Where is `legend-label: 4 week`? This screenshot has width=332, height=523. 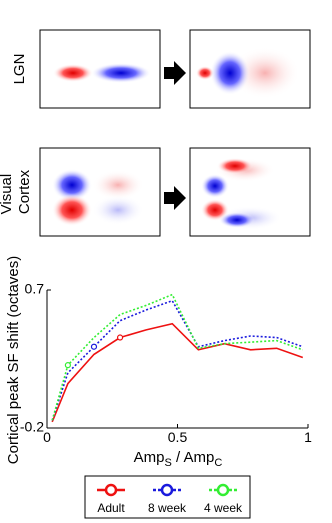 legend-label: 4 week is located at coordinates (223, 508).